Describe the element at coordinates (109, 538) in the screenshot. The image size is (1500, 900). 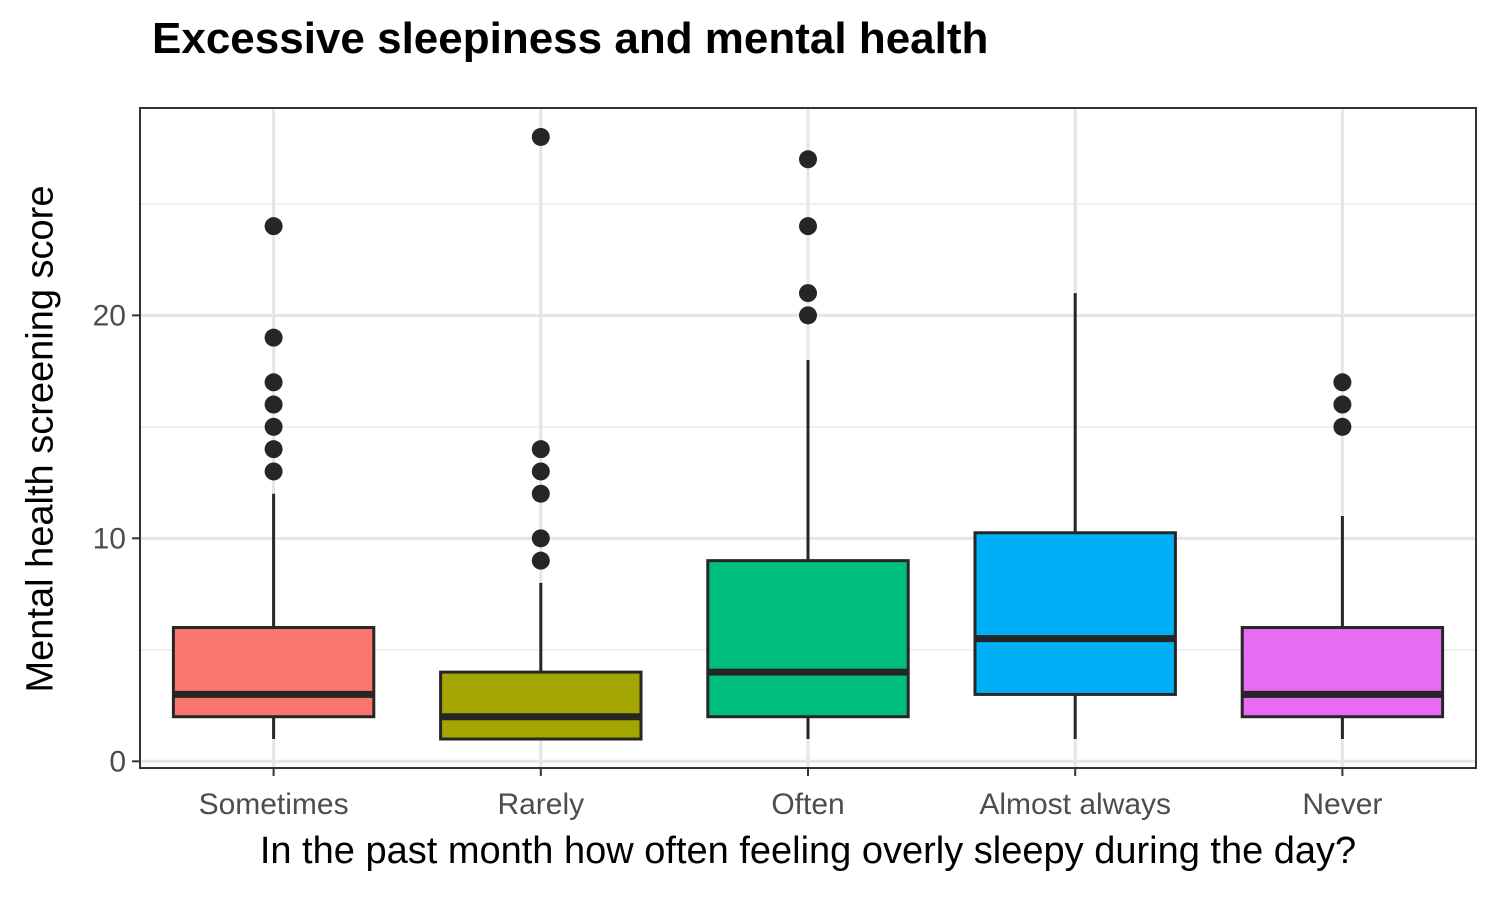
I see `y-tick-label: 10` at that location.